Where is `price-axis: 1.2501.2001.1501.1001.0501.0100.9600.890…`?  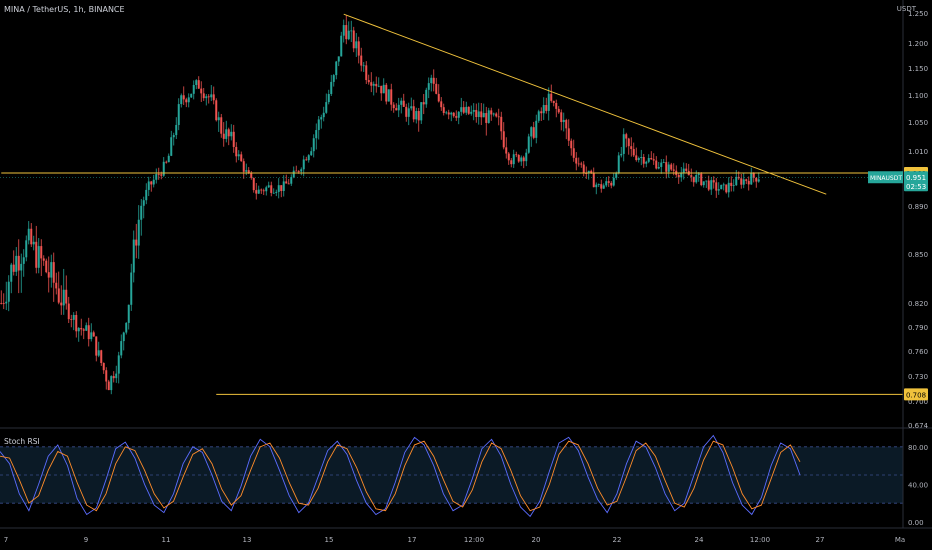 price-axis: 1.2501.2001.1501.1001.0501.0100.9600.890… is located at coordinates (898, 268).